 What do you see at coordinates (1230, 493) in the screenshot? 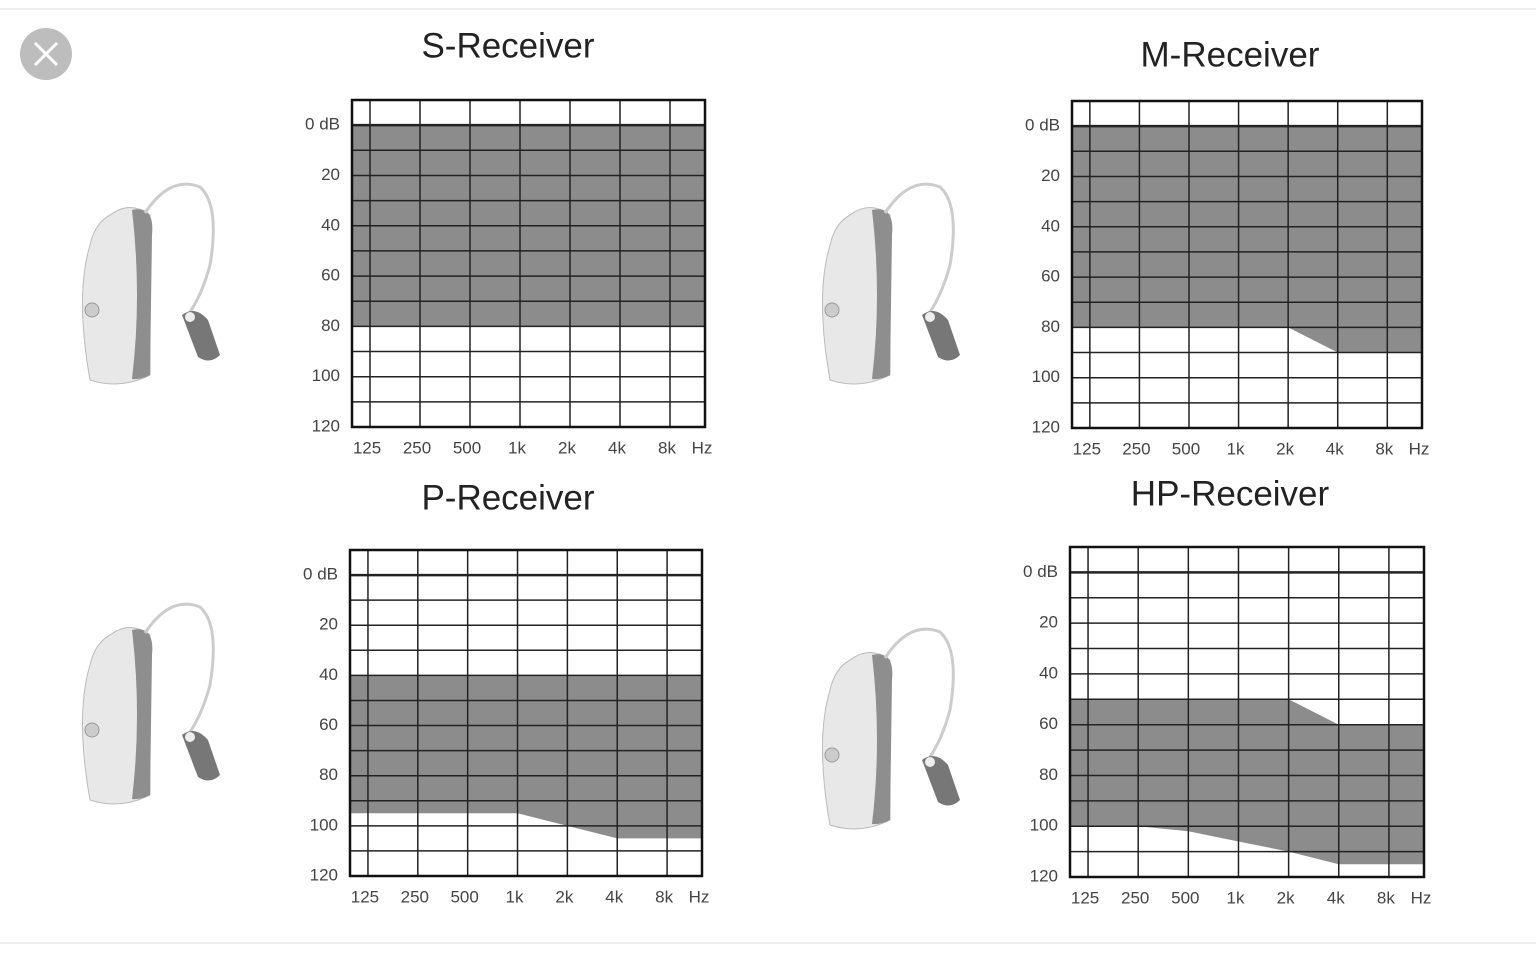
I see `chart-title: HP-Receiver` at bounding box center [1230, 493].